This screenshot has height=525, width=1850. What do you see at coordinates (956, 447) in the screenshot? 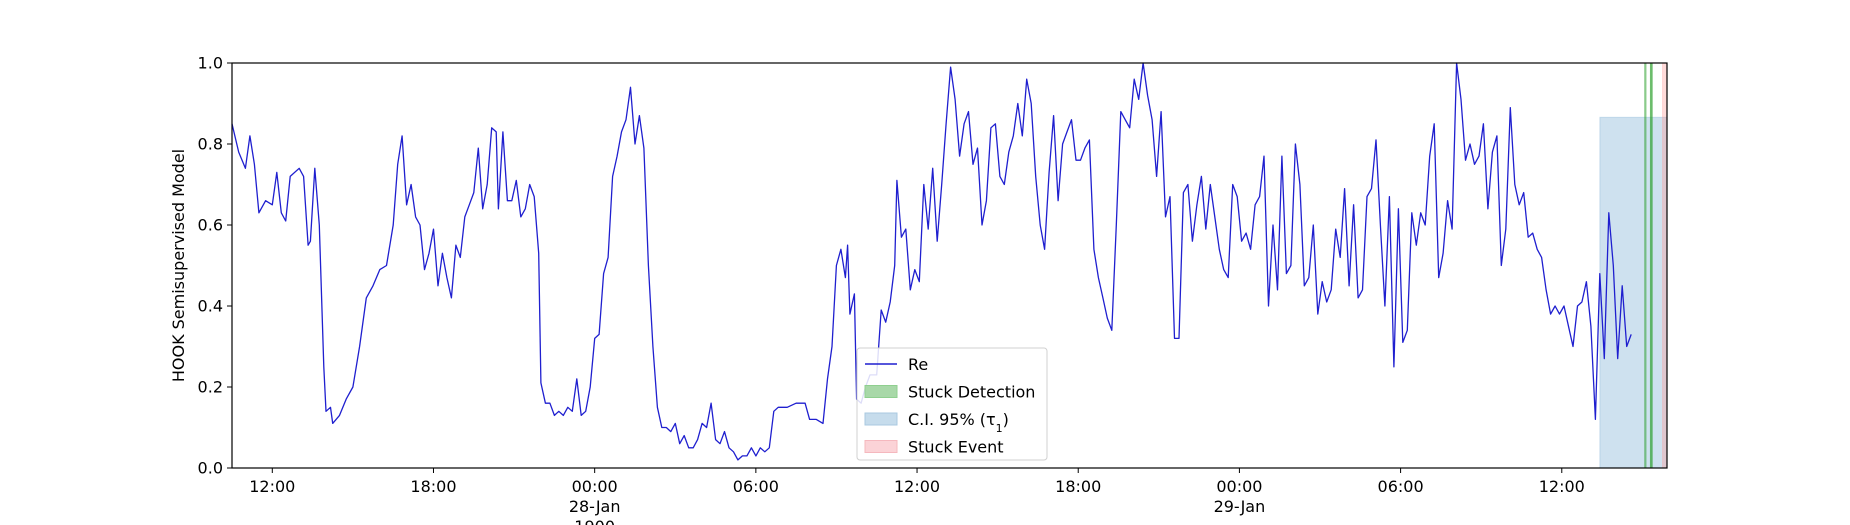
I see `legend-label: Stuck Event` at bounding box center [956, 447].